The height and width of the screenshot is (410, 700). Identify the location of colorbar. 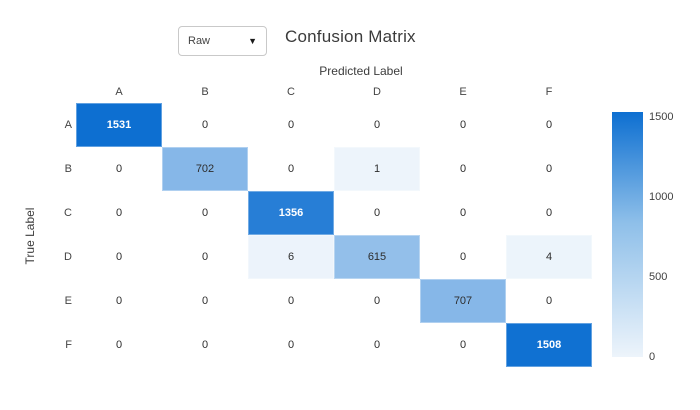
(627, 234).